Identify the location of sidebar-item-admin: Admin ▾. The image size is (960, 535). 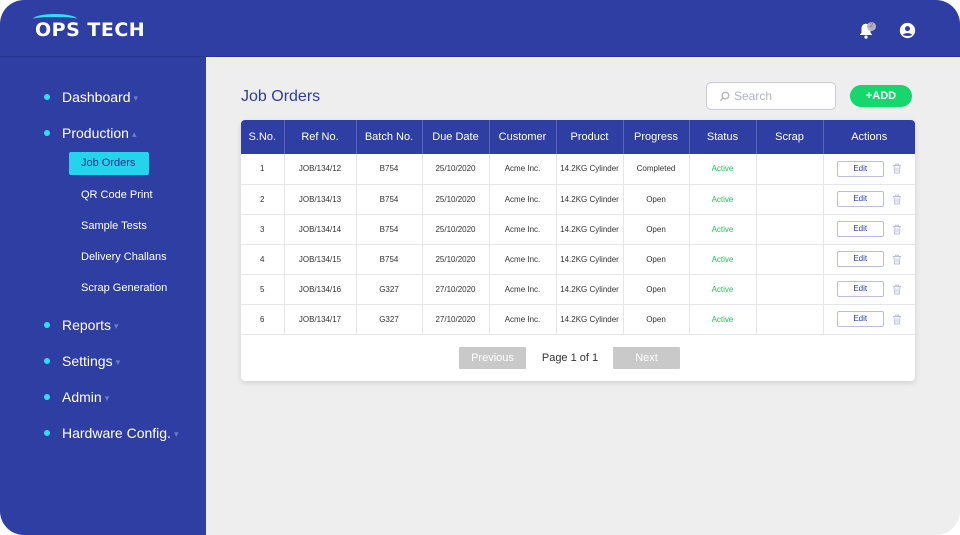
(76, 397).